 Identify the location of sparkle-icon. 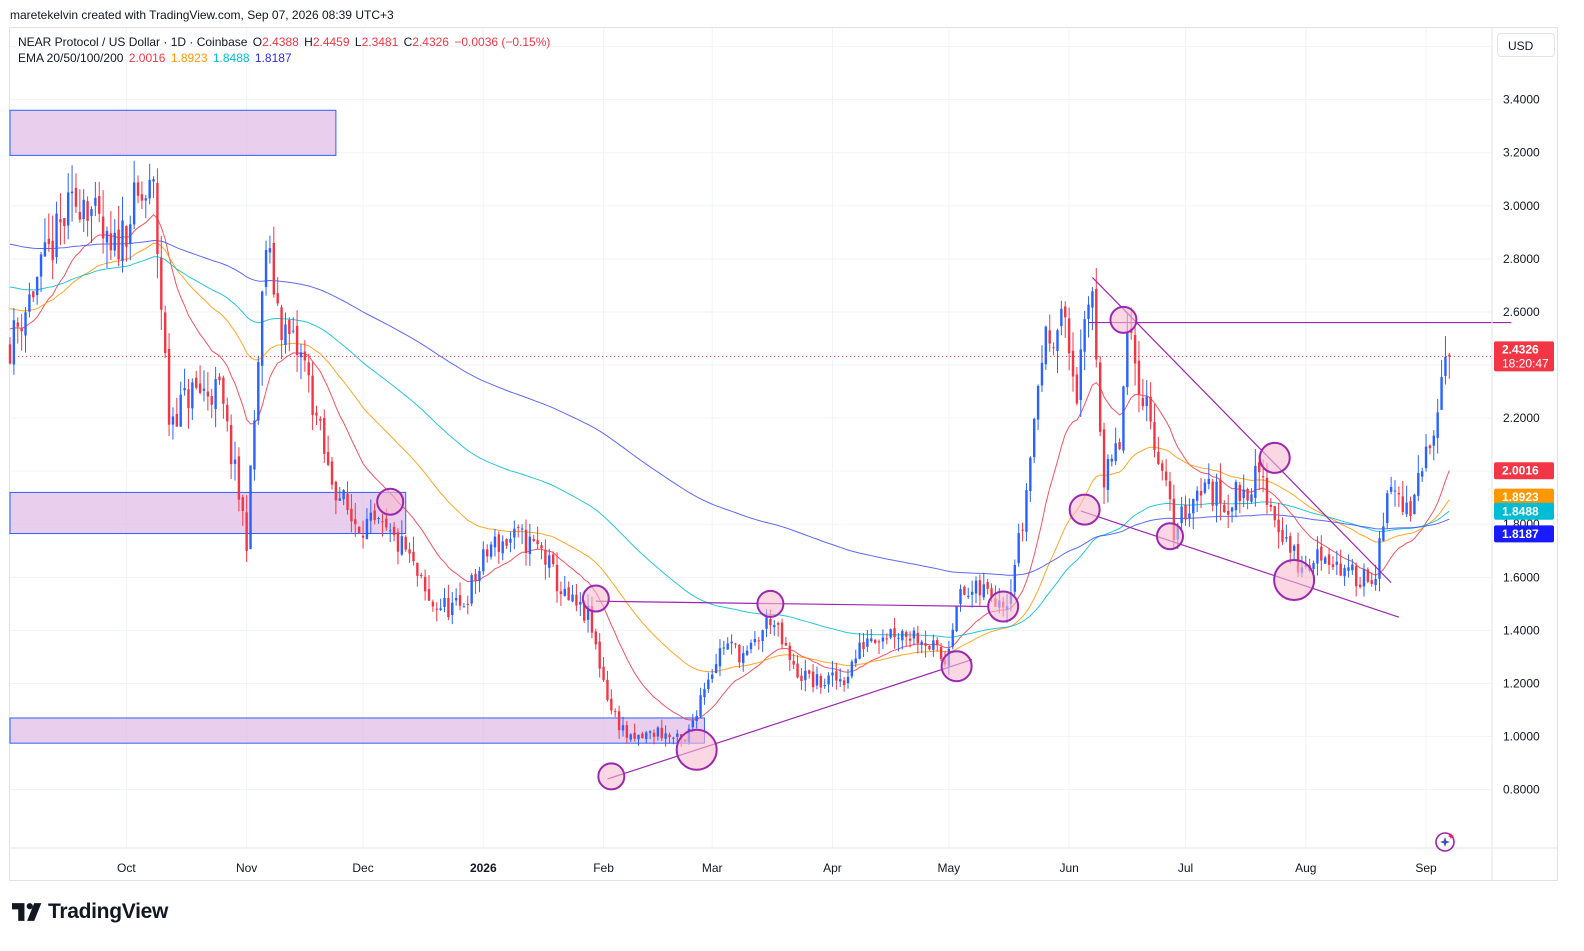
(1445, 842).